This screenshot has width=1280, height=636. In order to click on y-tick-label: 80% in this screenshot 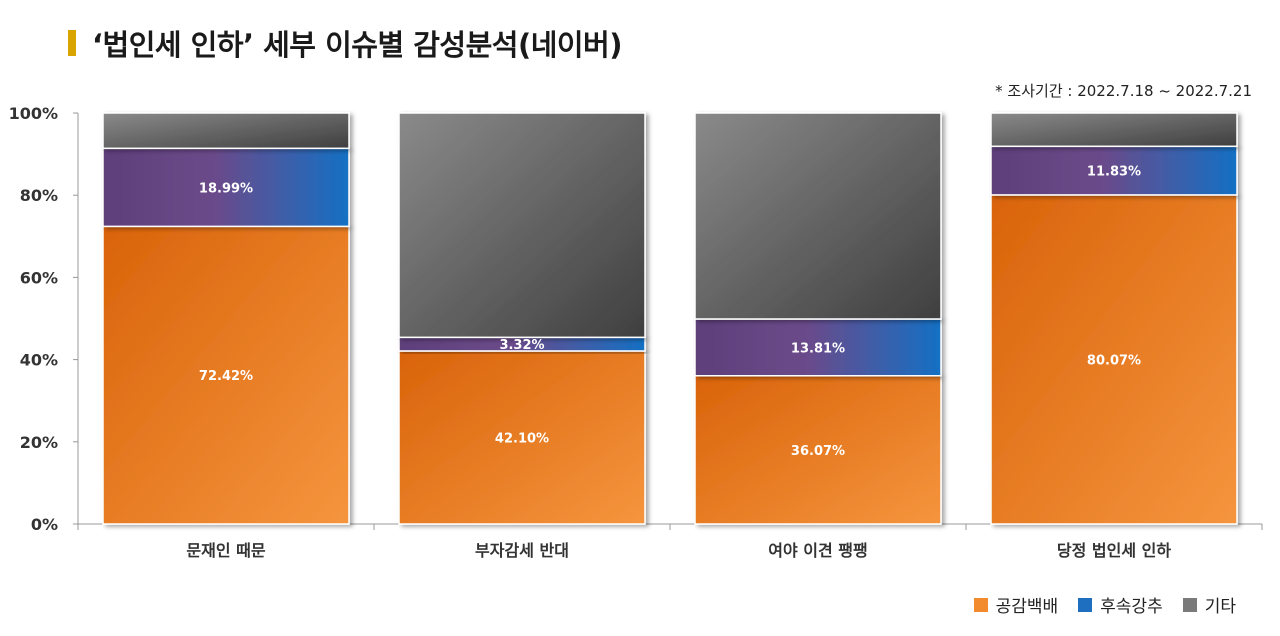, I will do `click(39, 195)`.